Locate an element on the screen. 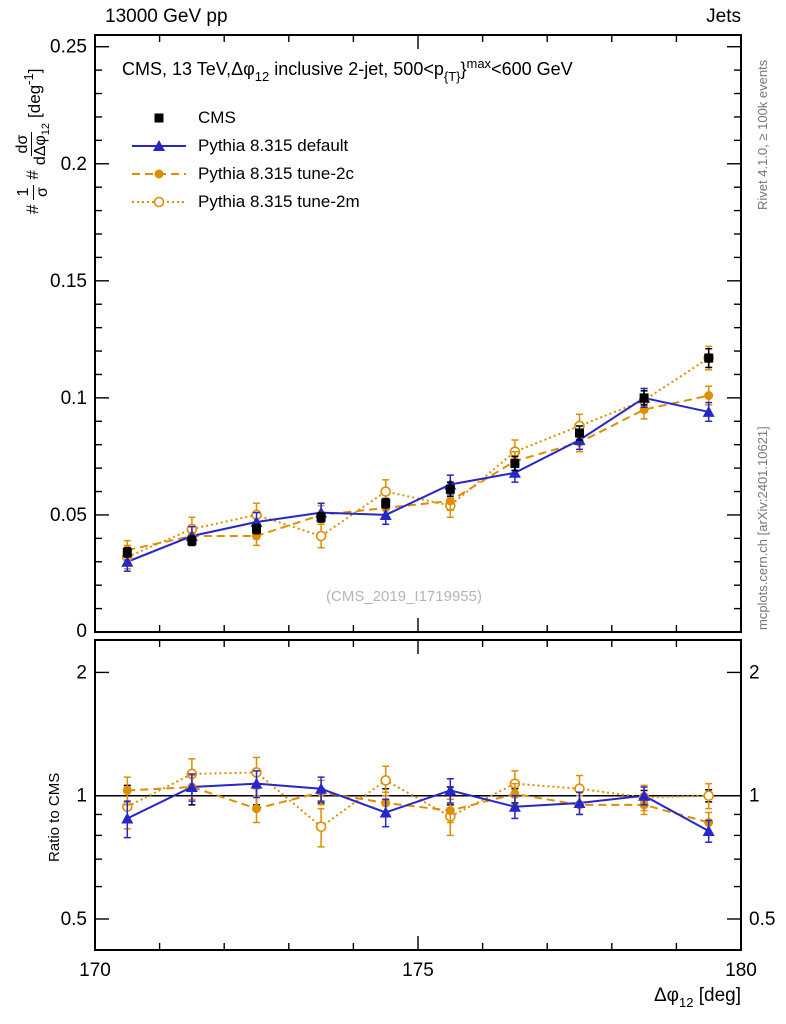 The width and height of the screenshot is (786, 1024). svg-text: 180 is located at coordinates (741, 970).